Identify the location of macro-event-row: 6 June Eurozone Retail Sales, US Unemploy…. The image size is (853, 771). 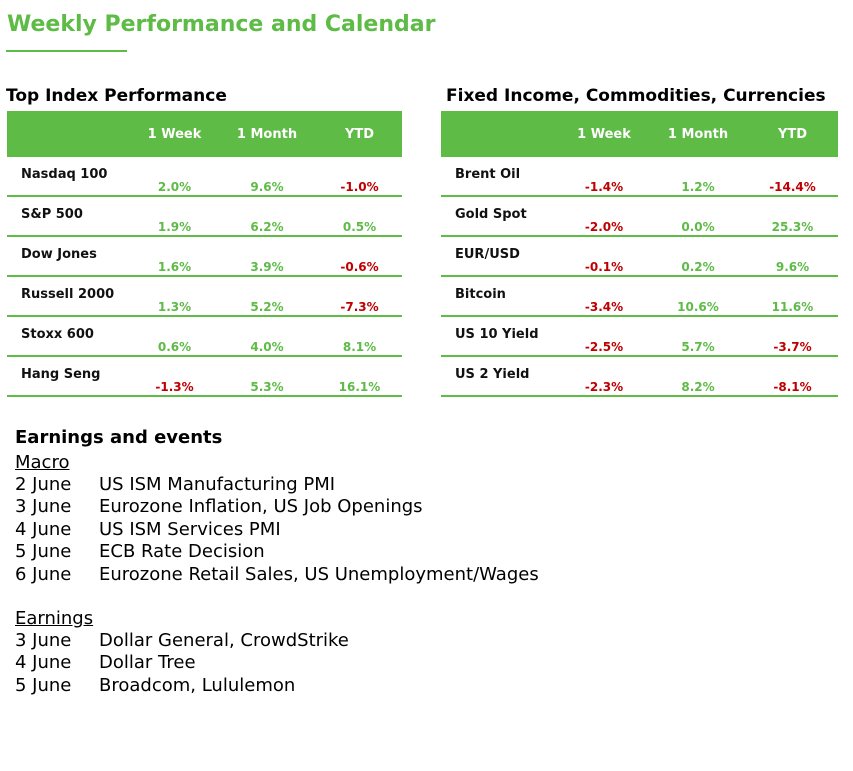
(277, 575).